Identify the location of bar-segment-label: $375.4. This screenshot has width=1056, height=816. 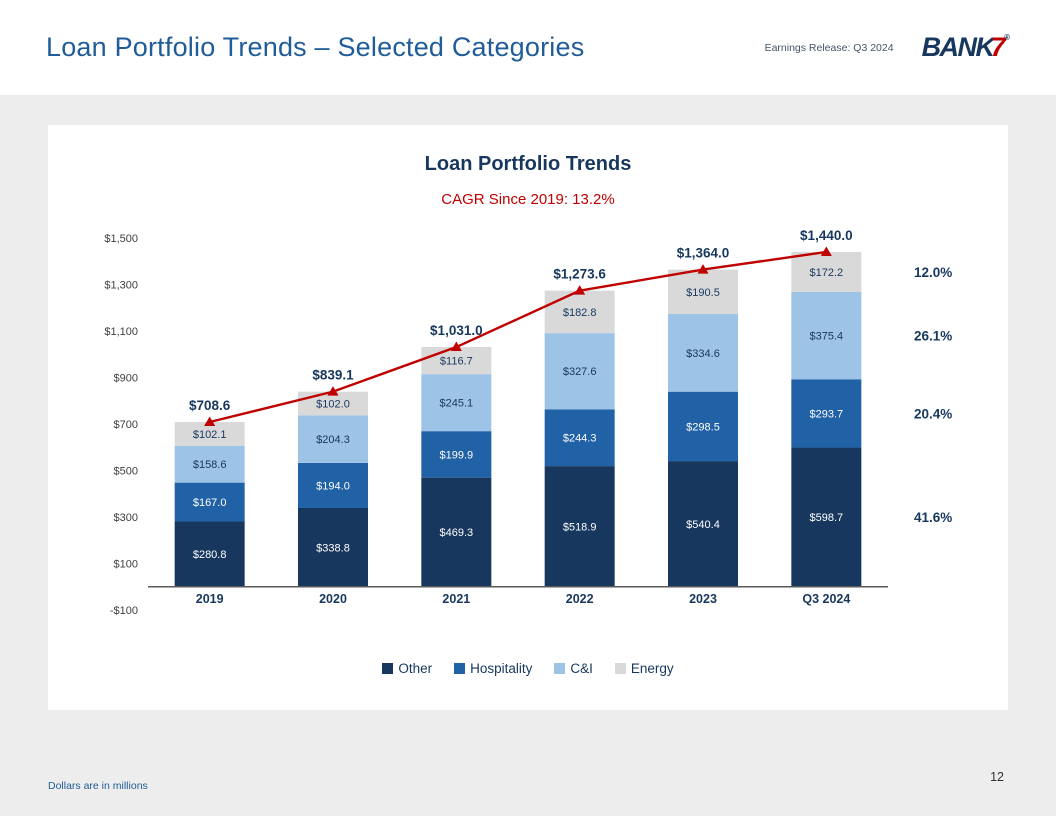
(827, 337).